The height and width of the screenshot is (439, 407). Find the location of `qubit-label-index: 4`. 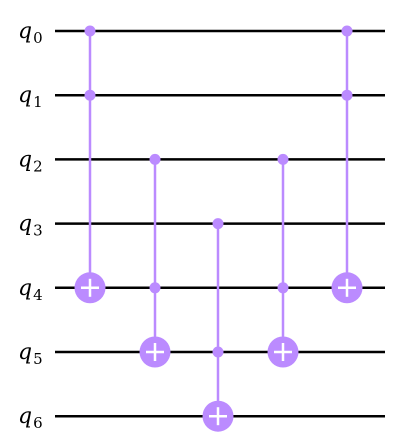

qubit-label-index: 4 is located at coordinates (38, 295).